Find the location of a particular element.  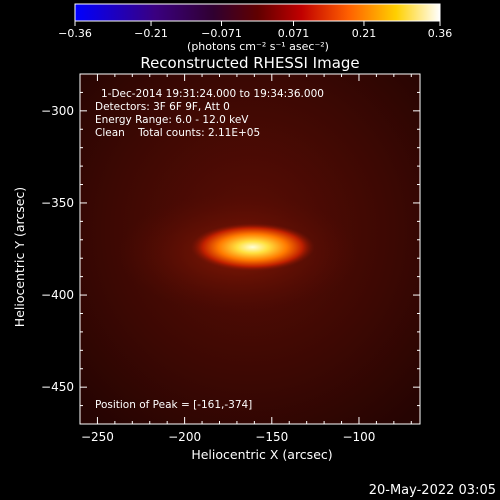

peak-position-label: Position of Peak = [-161,-374] is located at coordinates (173, 405).